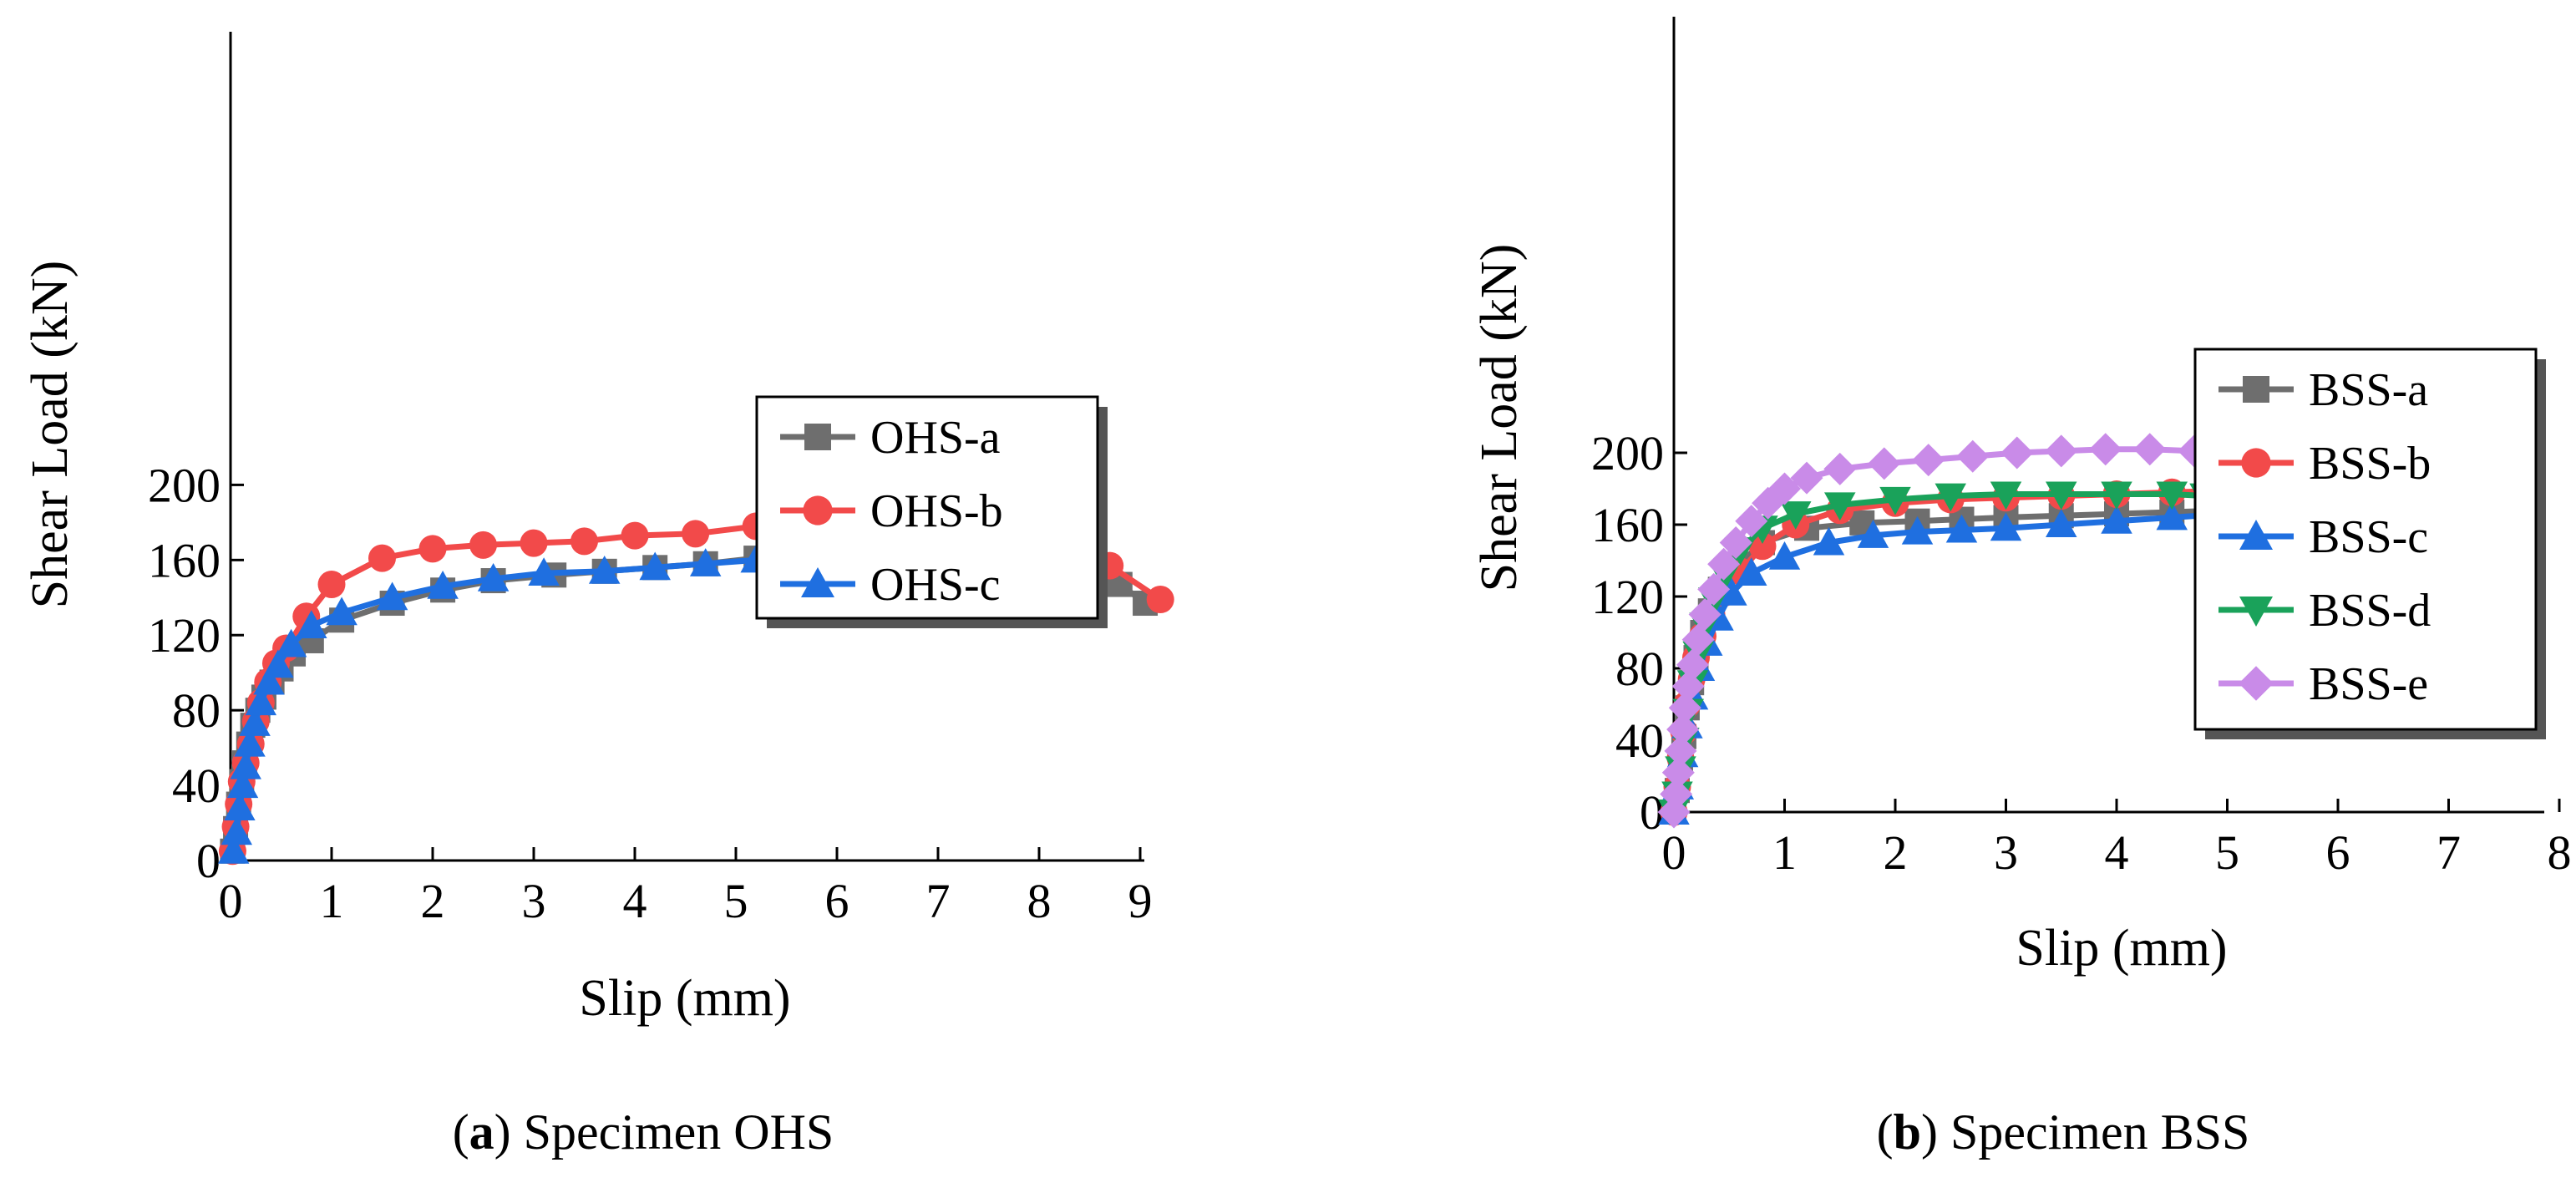  What do you see at coordinates (1499, 418) in the screenshot?
I see `y-axis-title: Shear Load (kN)` at bounding box center [1499, 418].